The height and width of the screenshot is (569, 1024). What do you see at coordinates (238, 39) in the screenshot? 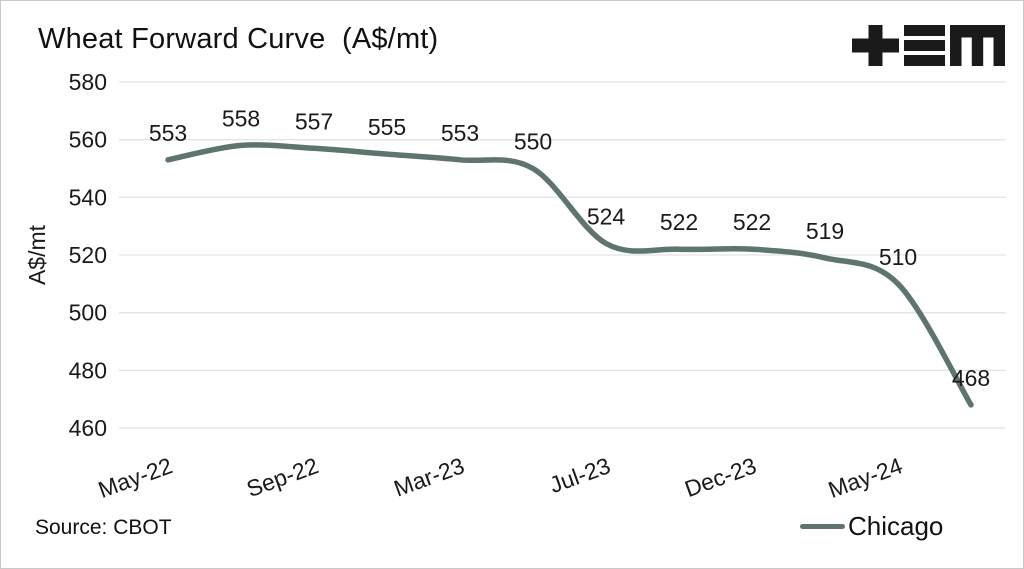
I see `chart-title: Wheat Forward Curve (A$/mt)` at bounding box center [238, 39].